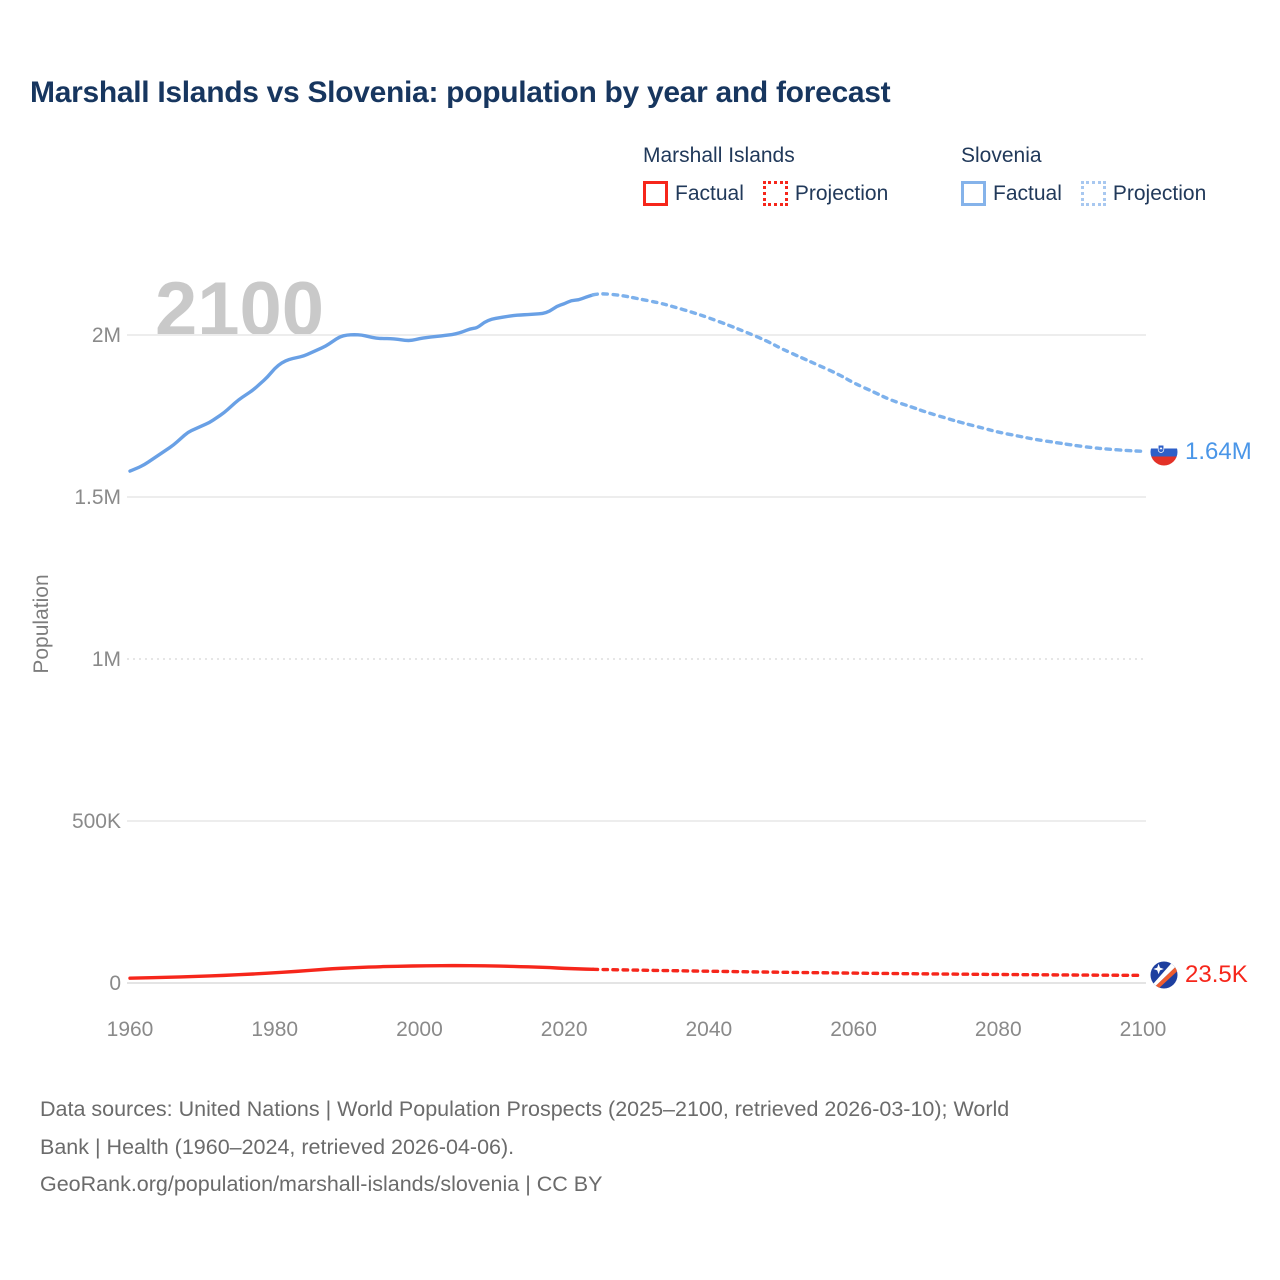 The image size is (1280, 1280). Describe the element at coordinates (564, 1029) in the screenshot. I see `x-tick-label: 2020` at that location.